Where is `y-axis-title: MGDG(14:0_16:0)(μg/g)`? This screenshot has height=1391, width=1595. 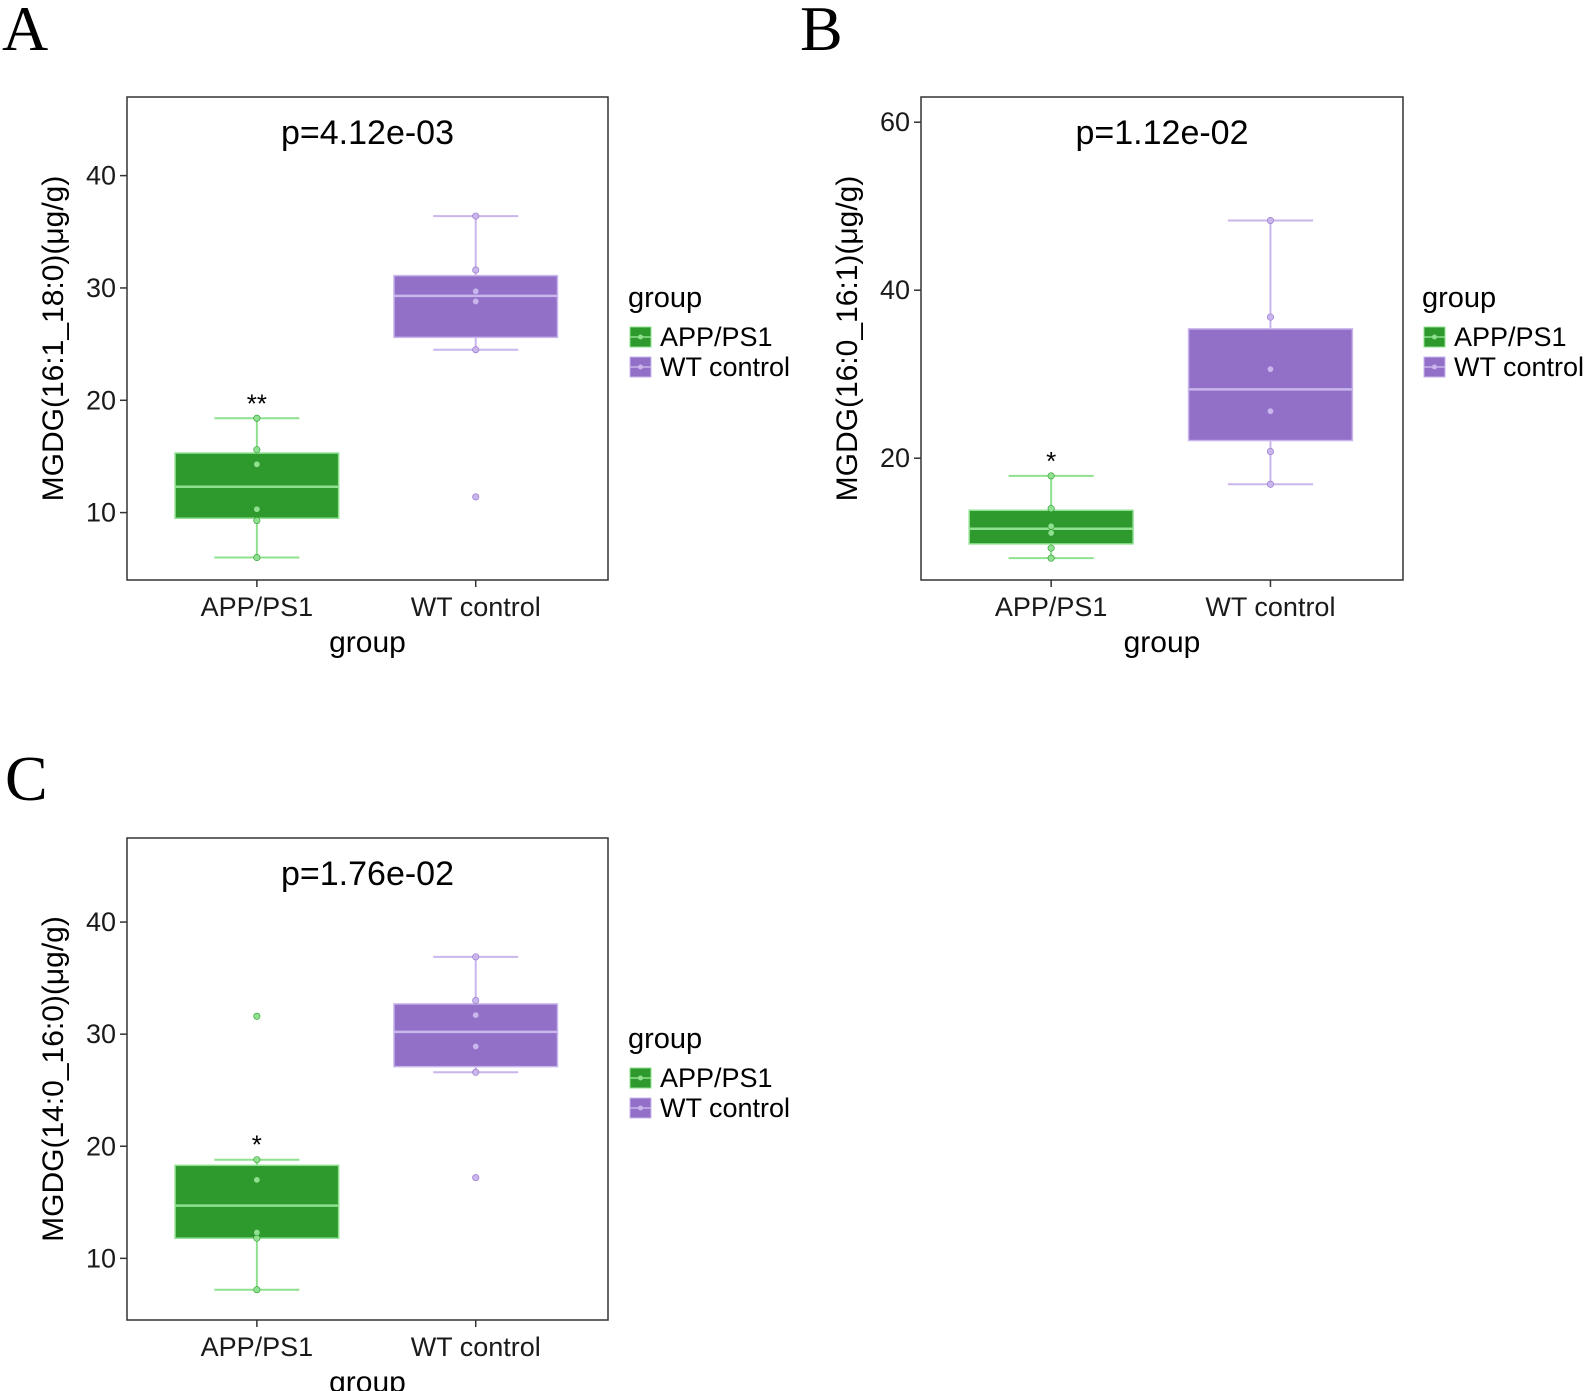
y-axis-title: MGDG(14:0_16:0)(μg/g) is located at coordinates (53, 1079).